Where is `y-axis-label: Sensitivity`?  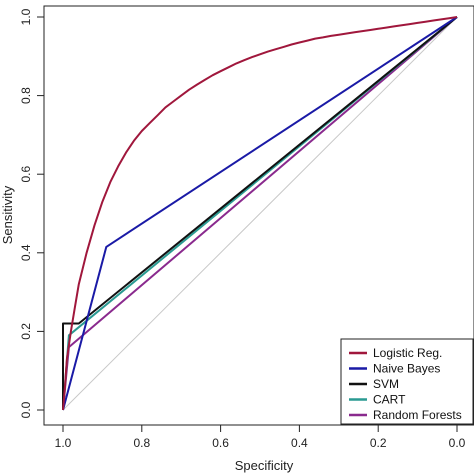
y-axis-label: Sensitivity is located at coordinates (7, 214).